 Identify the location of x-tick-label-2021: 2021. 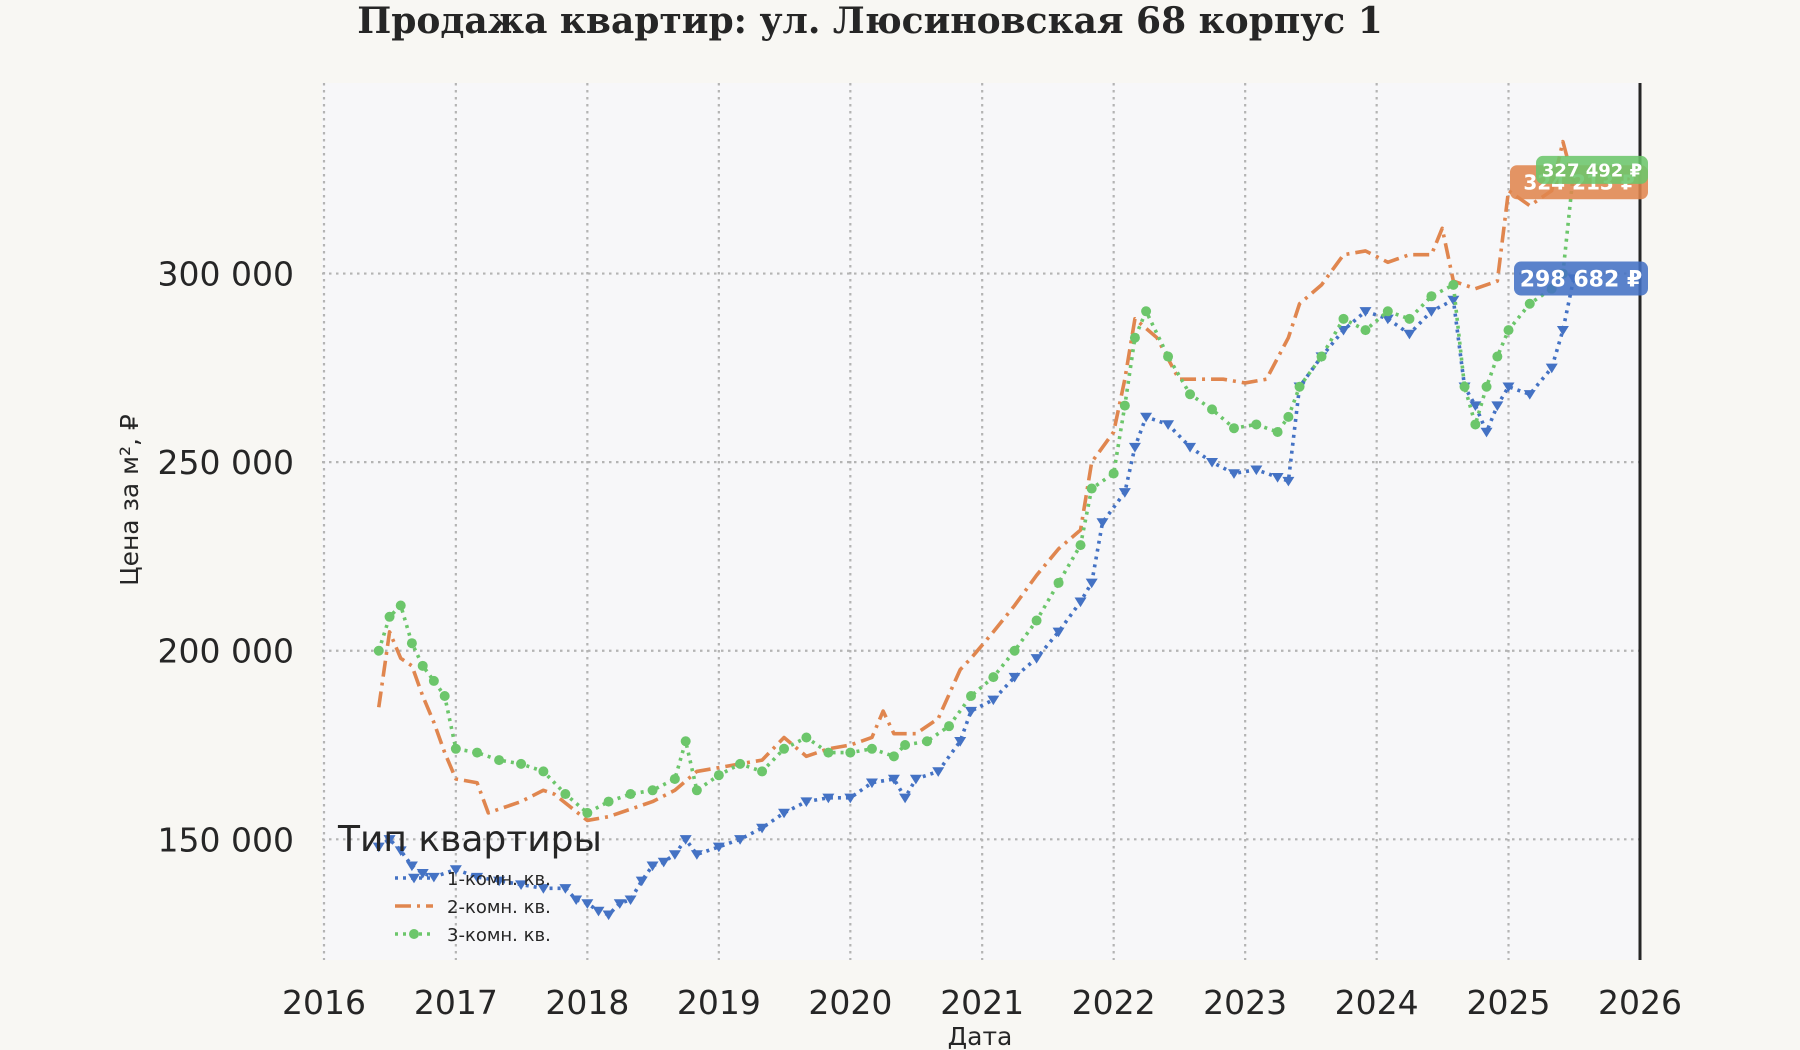
(982, 1002).